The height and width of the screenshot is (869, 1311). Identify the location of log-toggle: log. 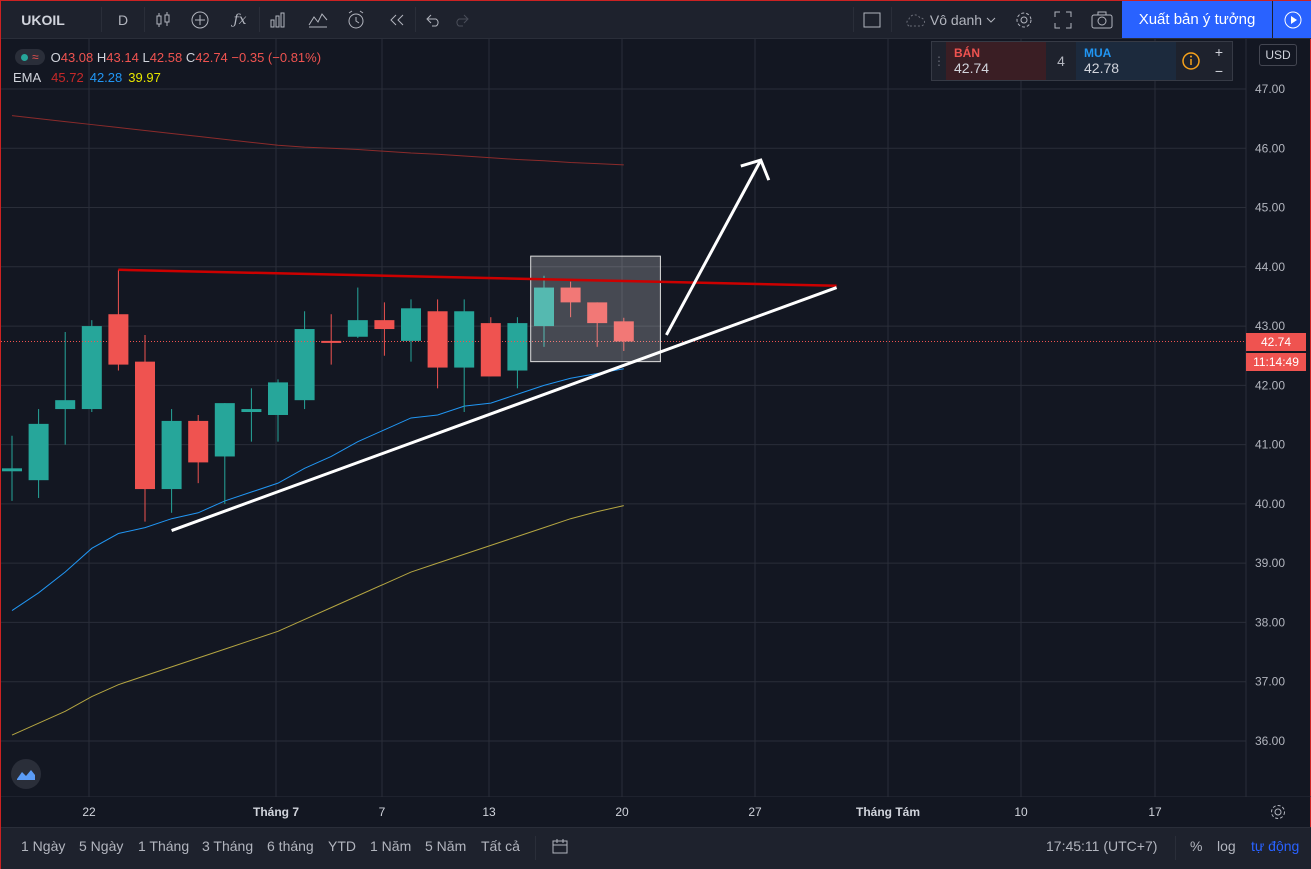
(1226, 846).